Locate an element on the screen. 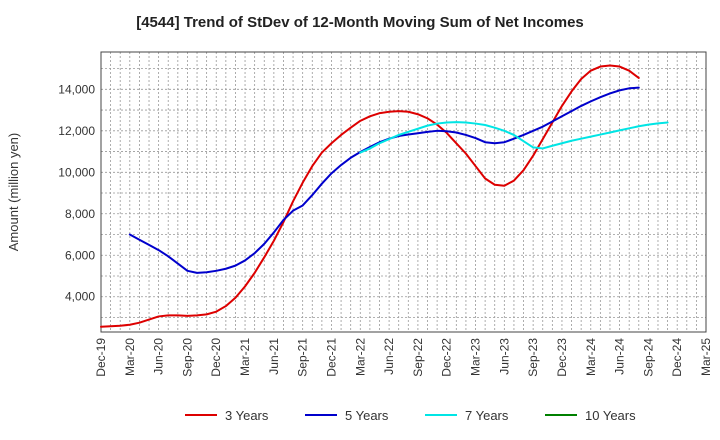  x-tick-label: Sep-20 is located at coordinates (187, 357).